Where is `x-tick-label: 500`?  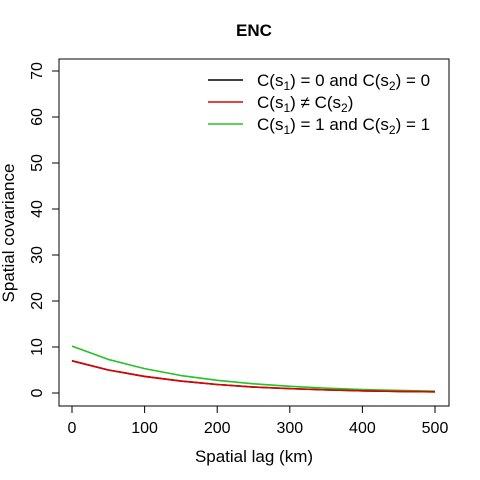
x-tick-label: 500 is located at coordinates (435, 428).